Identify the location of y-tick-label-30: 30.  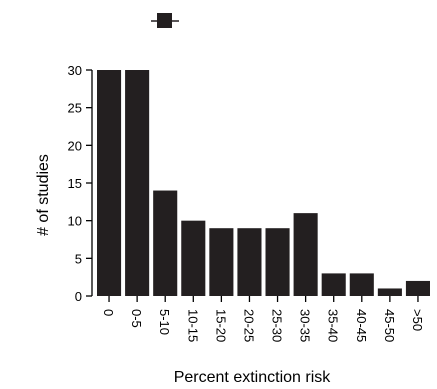
(75, 70).